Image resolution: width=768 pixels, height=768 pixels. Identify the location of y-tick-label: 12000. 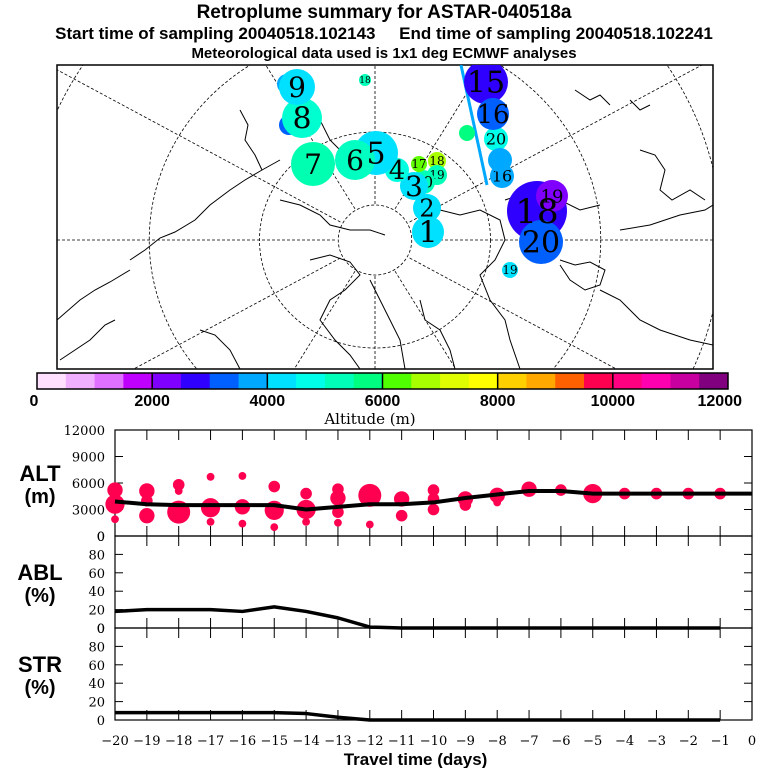
(84, 431).